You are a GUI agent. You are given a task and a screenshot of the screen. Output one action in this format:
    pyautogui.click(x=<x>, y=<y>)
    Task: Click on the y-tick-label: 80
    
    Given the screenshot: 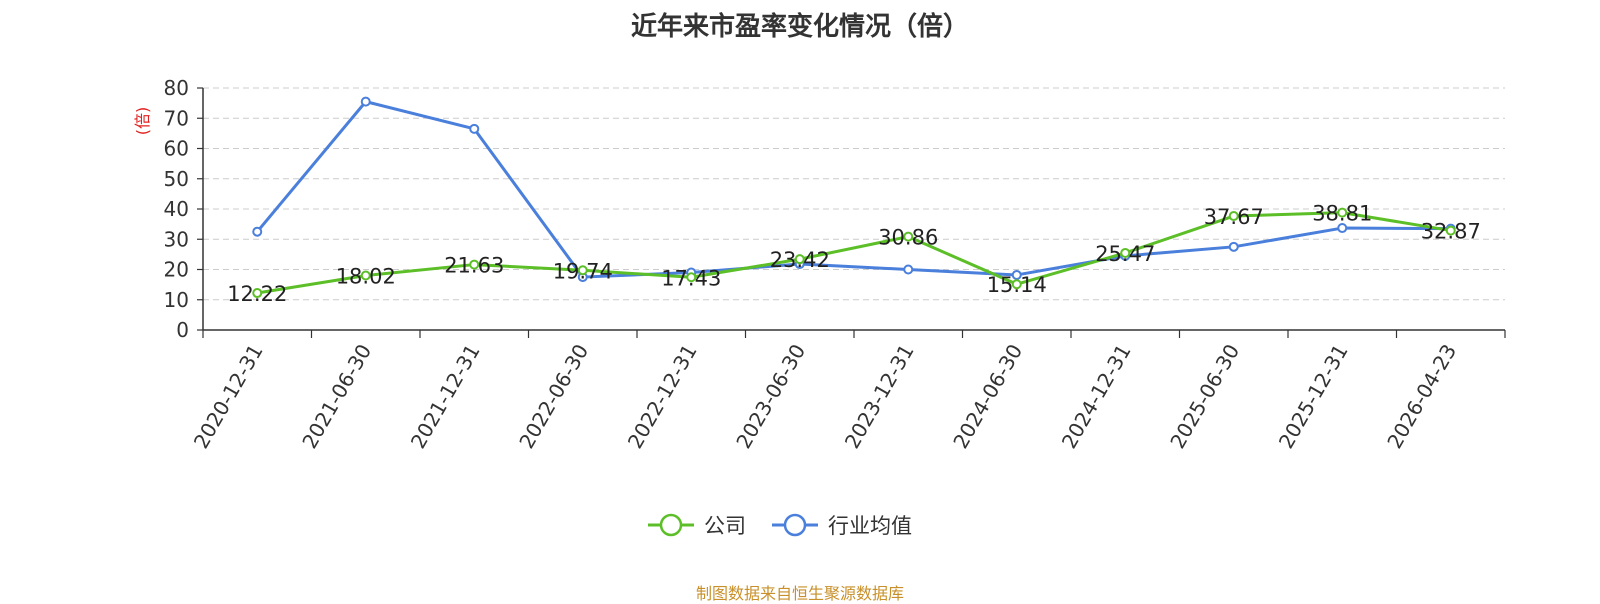 What is the action you would take?
    pyautogui.click(x=176, y=88)
    